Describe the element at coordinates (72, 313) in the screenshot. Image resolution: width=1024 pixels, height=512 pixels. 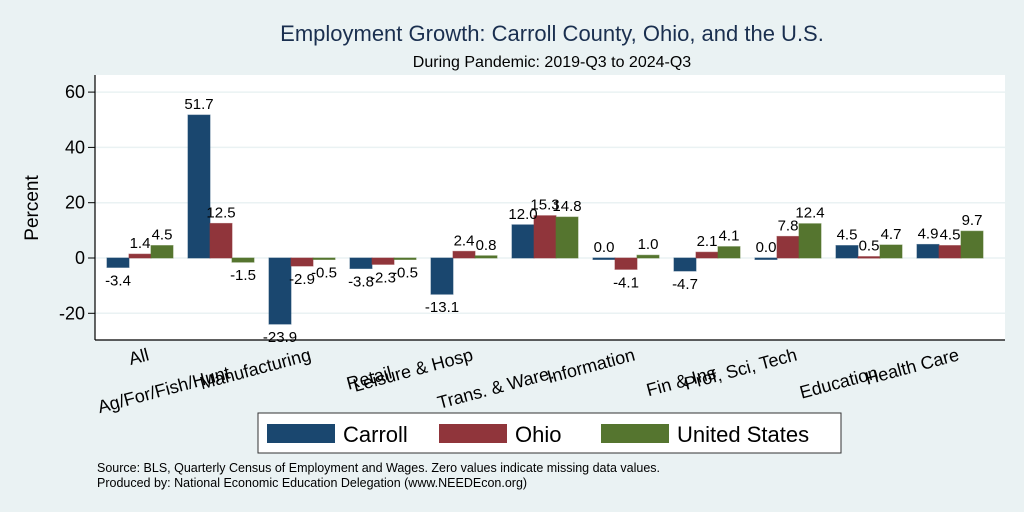
I see `y-tick-label: -20` at that location.